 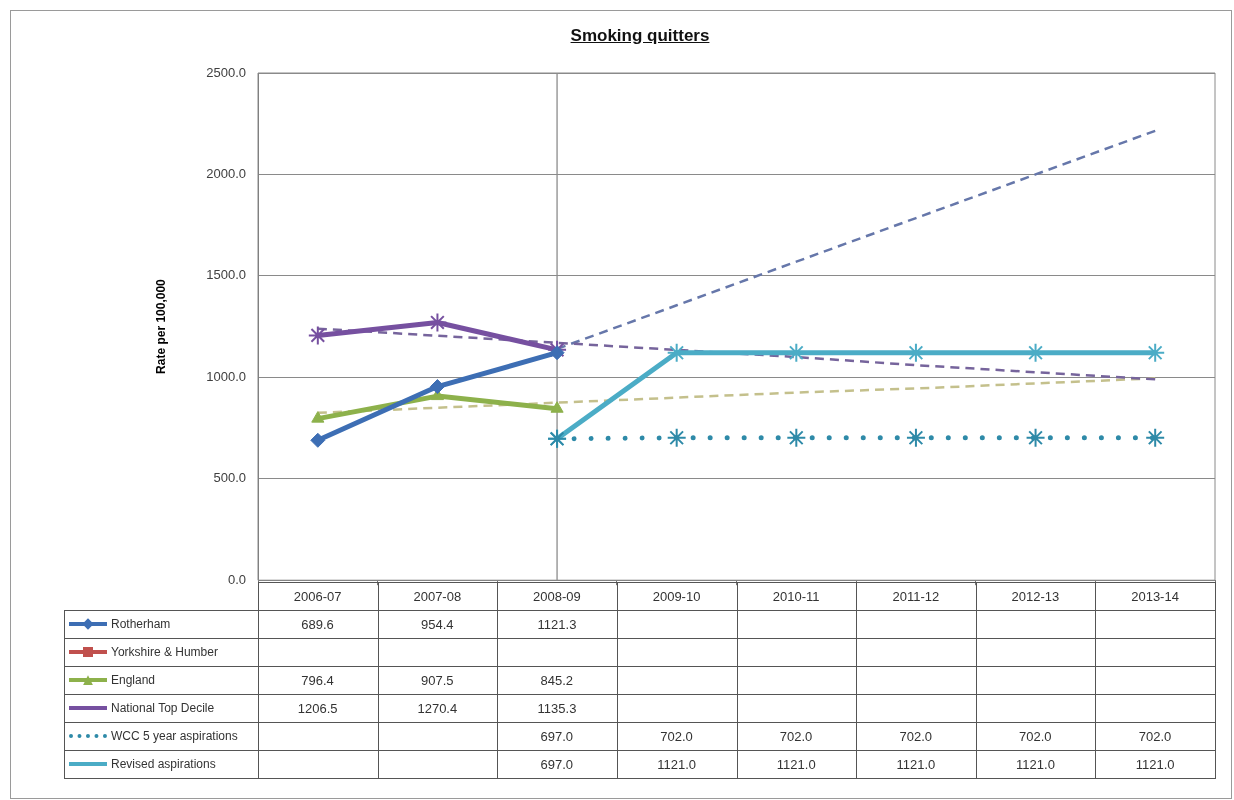 What do you see at coordinates (141, 624) in the screenshot?
I see `legend-label: Rotherham` at bounding box center [141, 624].